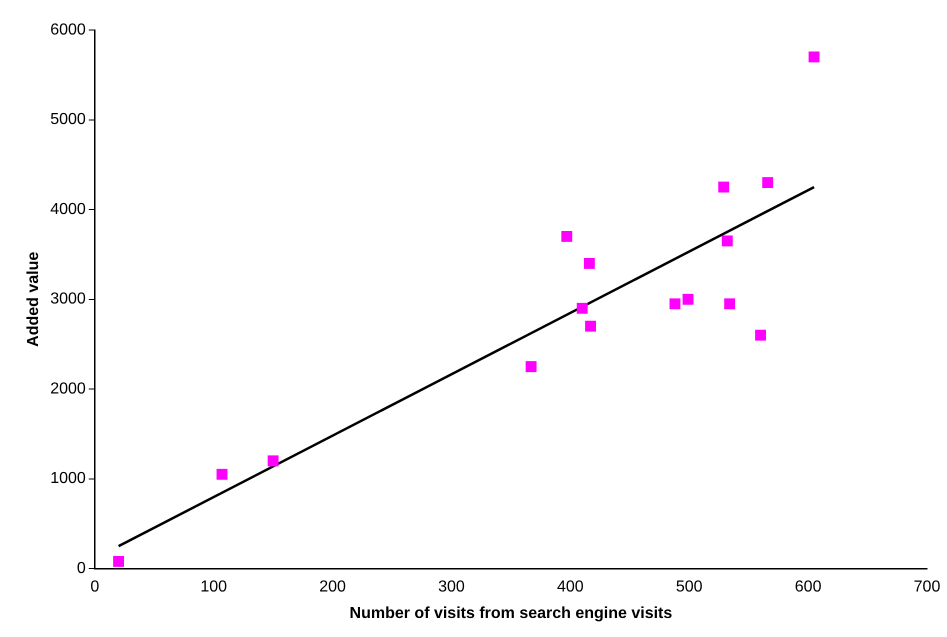 The image size is (947, 637). What do you see at coordinates (689, 587) in the screenshot?
I see `x-tick-label: 500` at bounding box center [689, 587].